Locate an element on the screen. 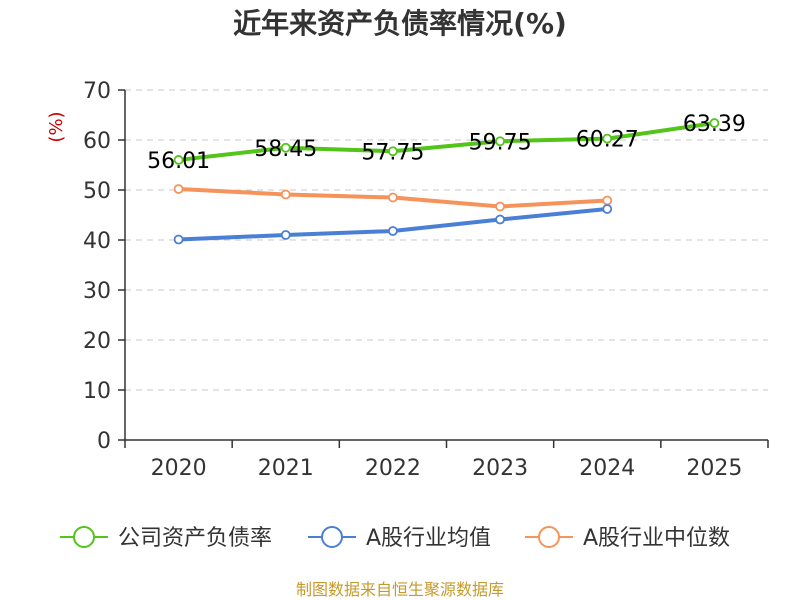 The height and width of the screenshot is (600, 800). x-tick-label: 2023 is located at coordinates (500, 468).